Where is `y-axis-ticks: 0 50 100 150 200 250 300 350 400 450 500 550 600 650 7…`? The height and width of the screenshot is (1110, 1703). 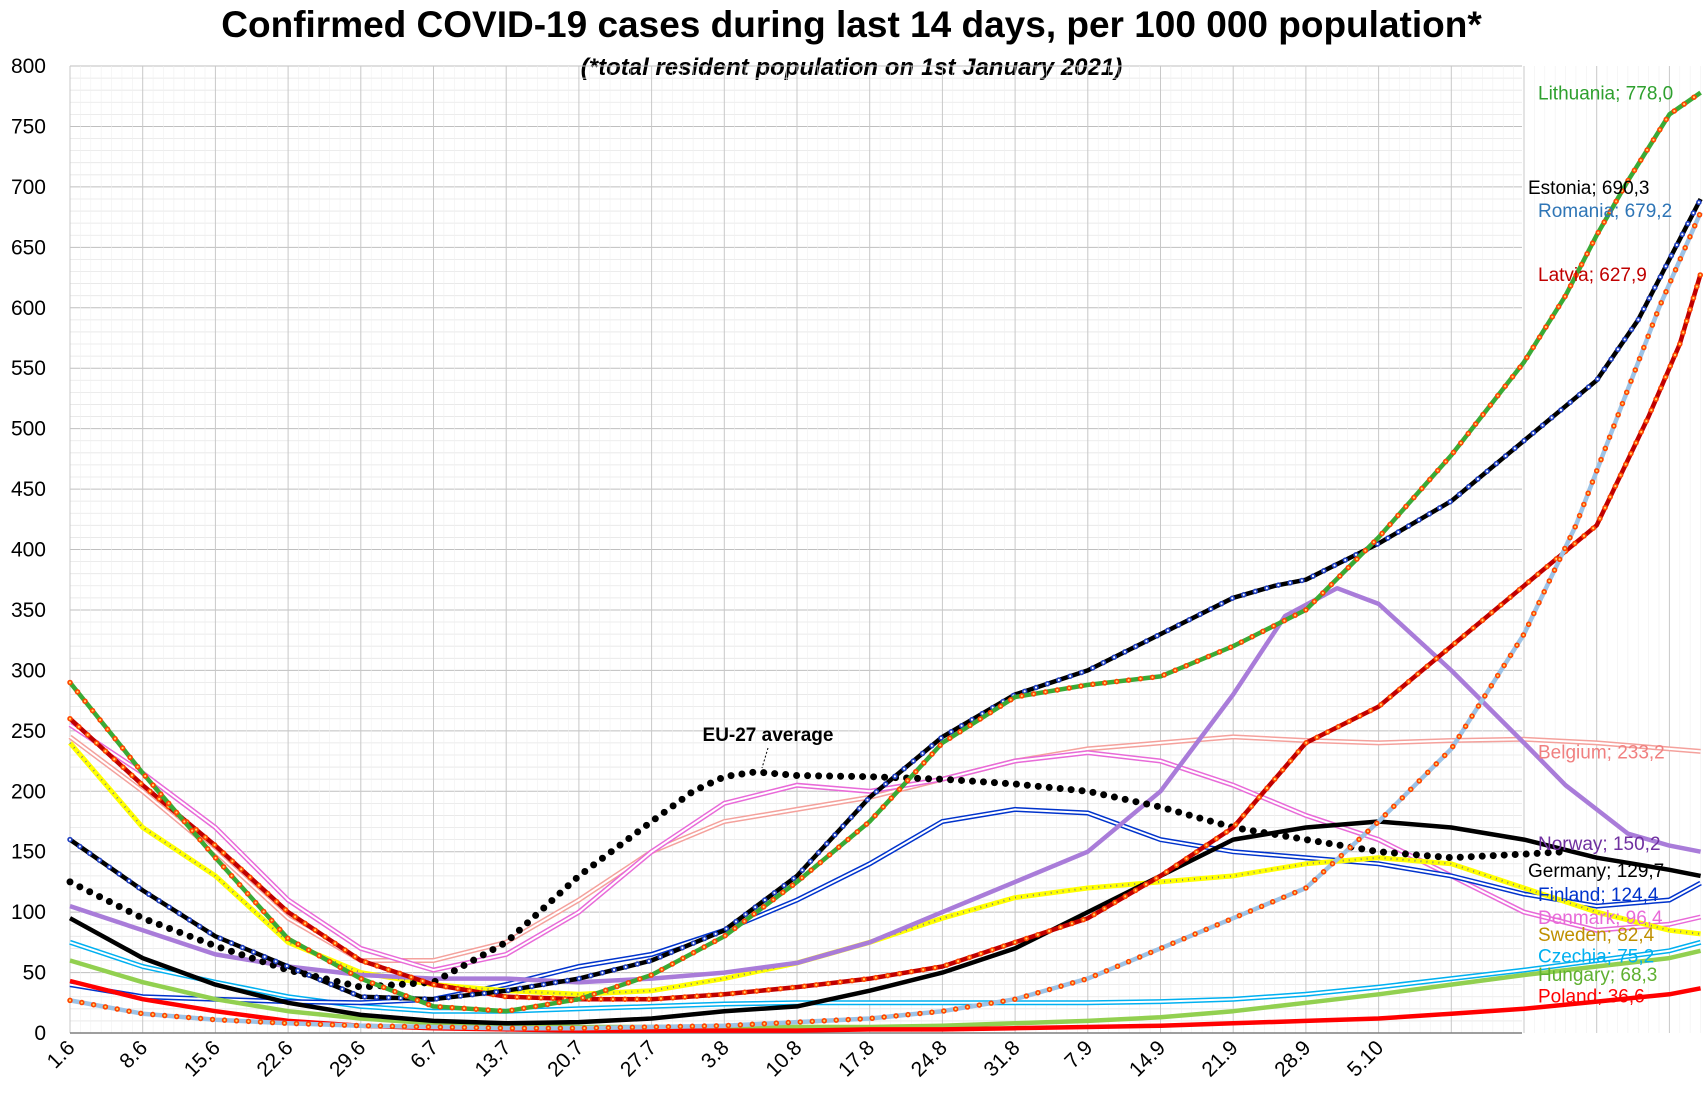
y-axis-ticks: 0 50 100 150 200 250 300 350 400 450 500 550 600 650 7… is located at coordinates (28, 550).